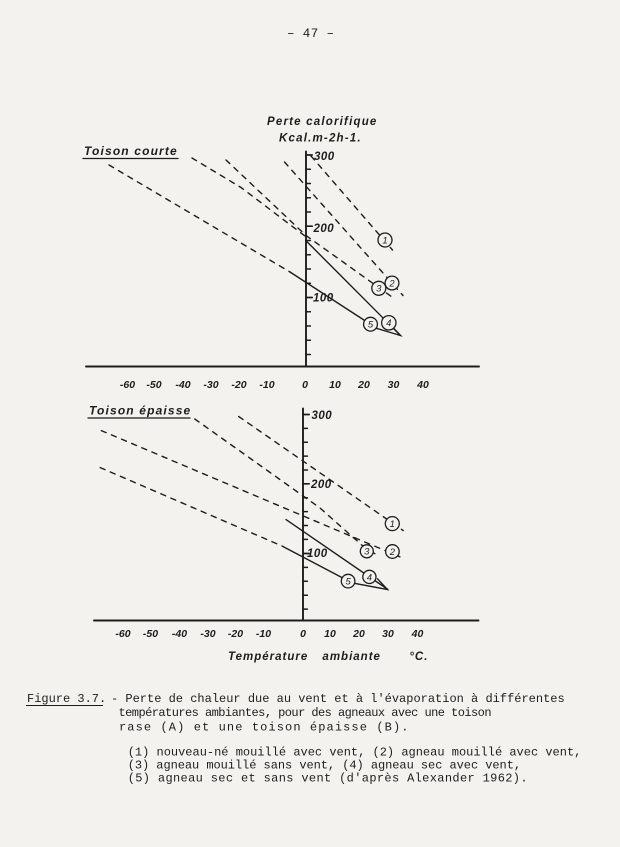 The height and width of the screenshot is (847, 620). I want to click on svg-text: – 47 –, so click(310, 34).